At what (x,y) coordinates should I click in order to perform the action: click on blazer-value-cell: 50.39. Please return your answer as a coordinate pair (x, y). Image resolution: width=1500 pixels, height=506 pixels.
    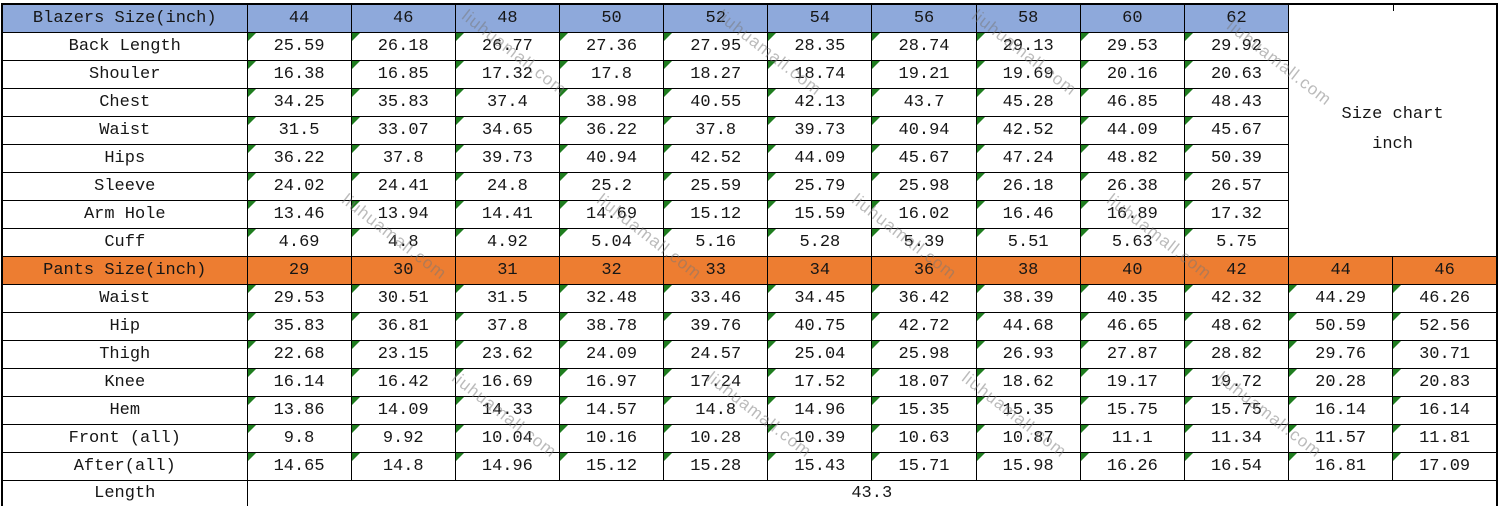
    Looking at the image, I should click on (1236, 158).